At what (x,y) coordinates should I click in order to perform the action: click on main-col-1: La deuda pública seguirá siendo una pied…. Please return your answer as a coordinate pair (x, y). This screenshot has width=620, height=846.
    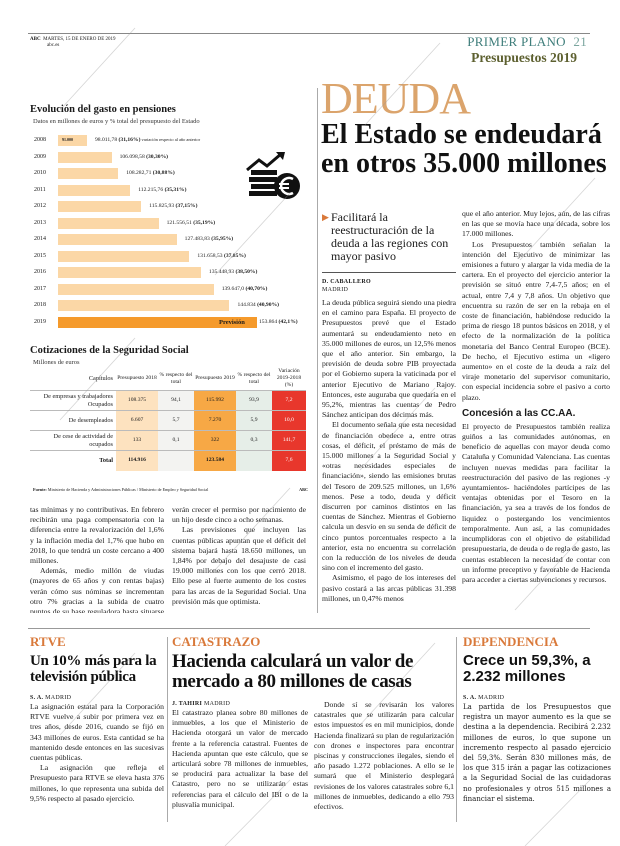
    Looking at the image, I should click on (389, 455).